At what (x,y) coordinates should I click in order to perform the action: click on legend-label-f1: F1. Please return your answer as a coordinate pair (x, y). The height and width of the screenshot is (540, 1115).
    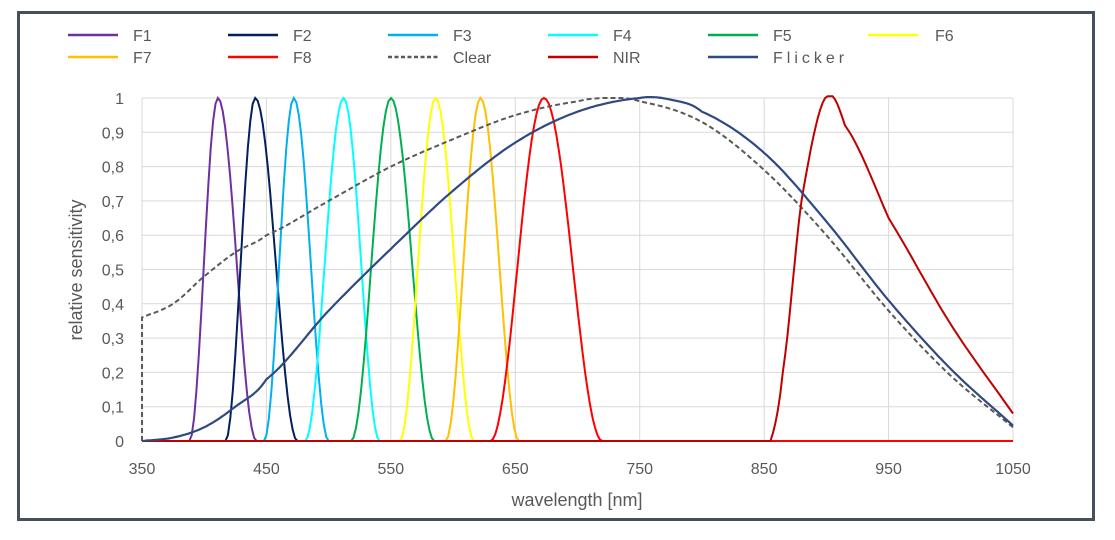
    Looking at the image, I should click on (142, 36).